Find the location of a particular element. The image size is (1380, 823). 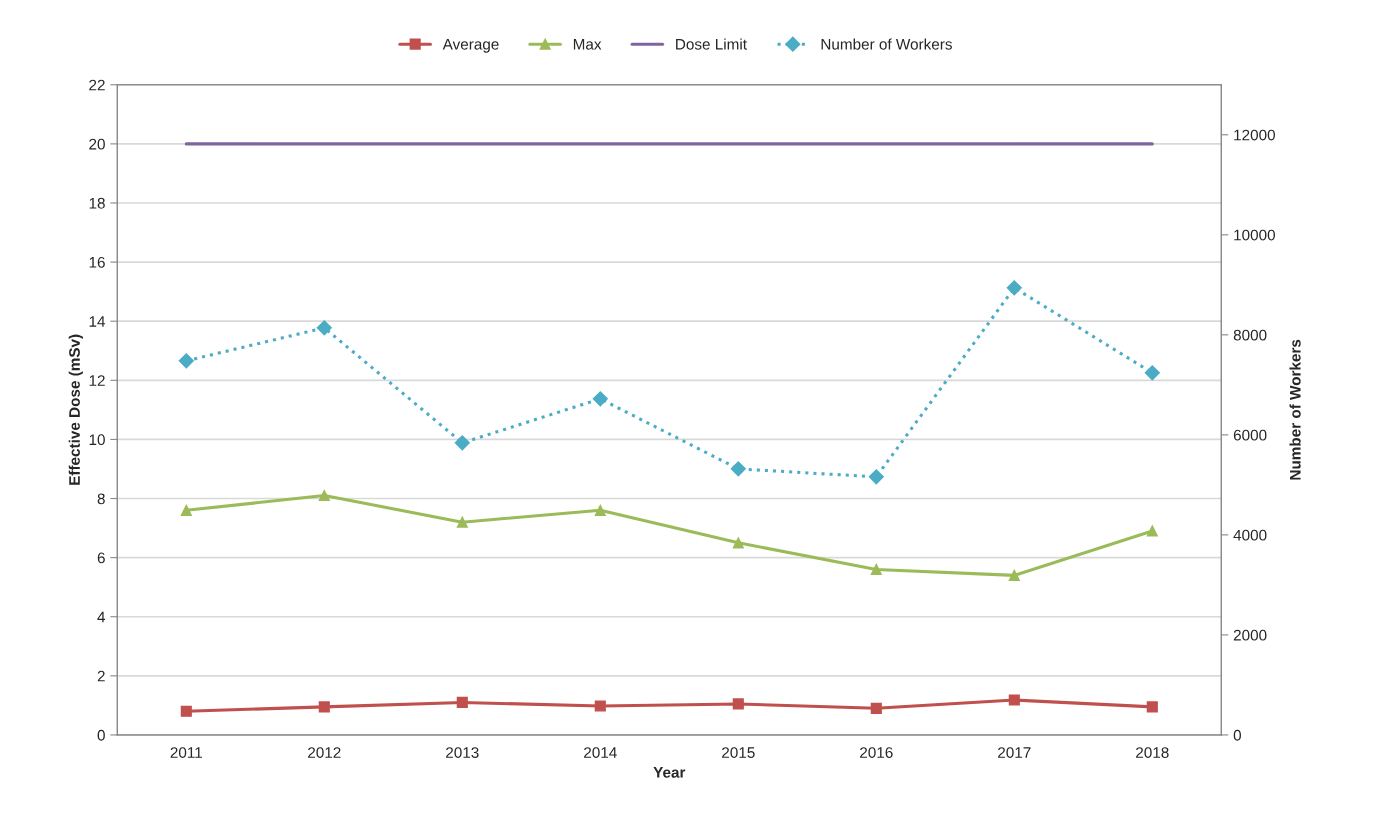

x-tick-label: 2018 is located at coordinates (1152, 752).